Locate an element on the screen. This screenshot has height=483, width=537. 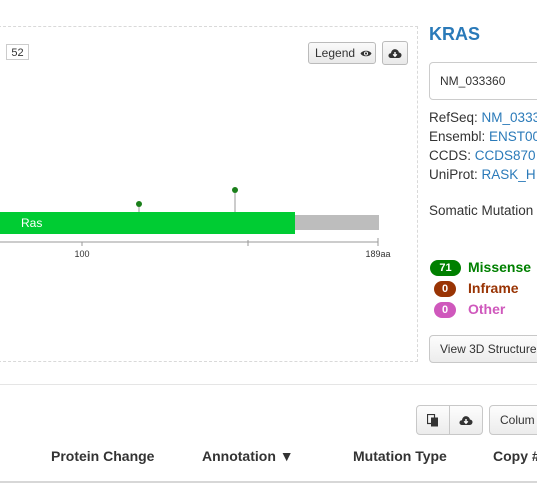
protein-track: Ras 100 189aa is located at coordinates (195, 223).